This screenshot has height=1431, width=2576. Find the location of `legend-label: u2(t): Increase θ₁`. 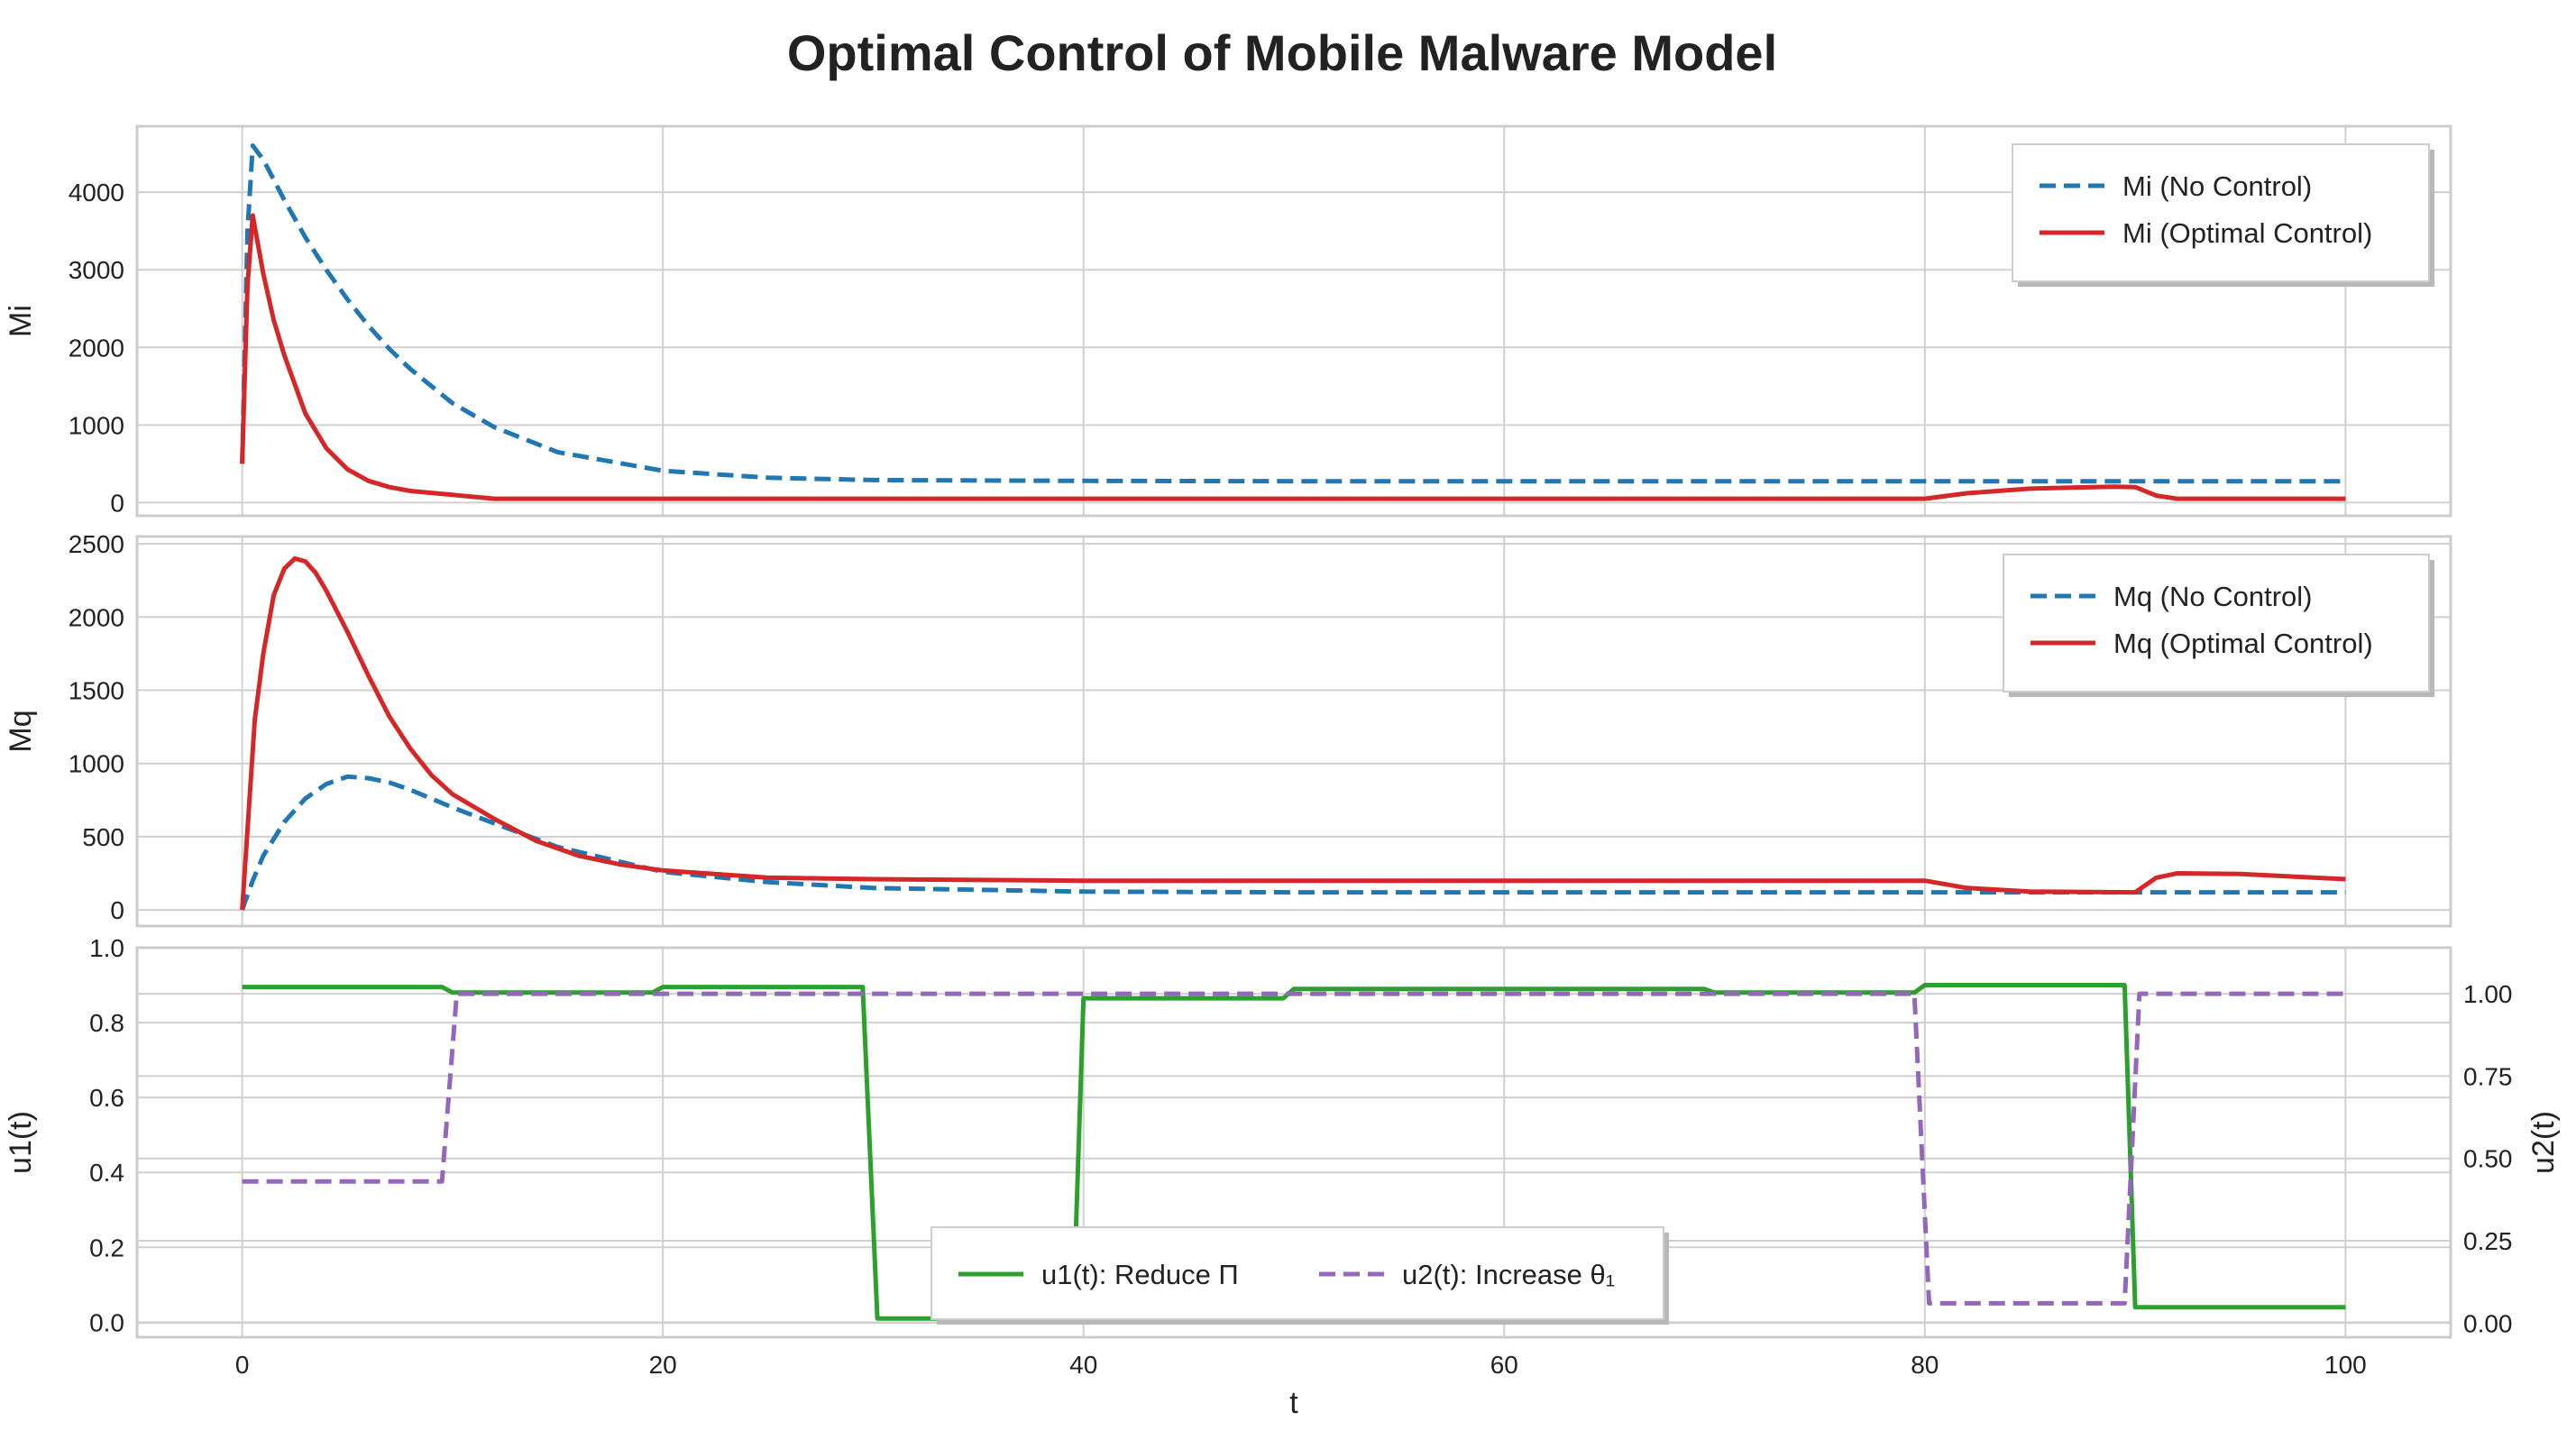

legend-label: u2(t): Increase θ₁ is located at coordinates (1508, 1274).